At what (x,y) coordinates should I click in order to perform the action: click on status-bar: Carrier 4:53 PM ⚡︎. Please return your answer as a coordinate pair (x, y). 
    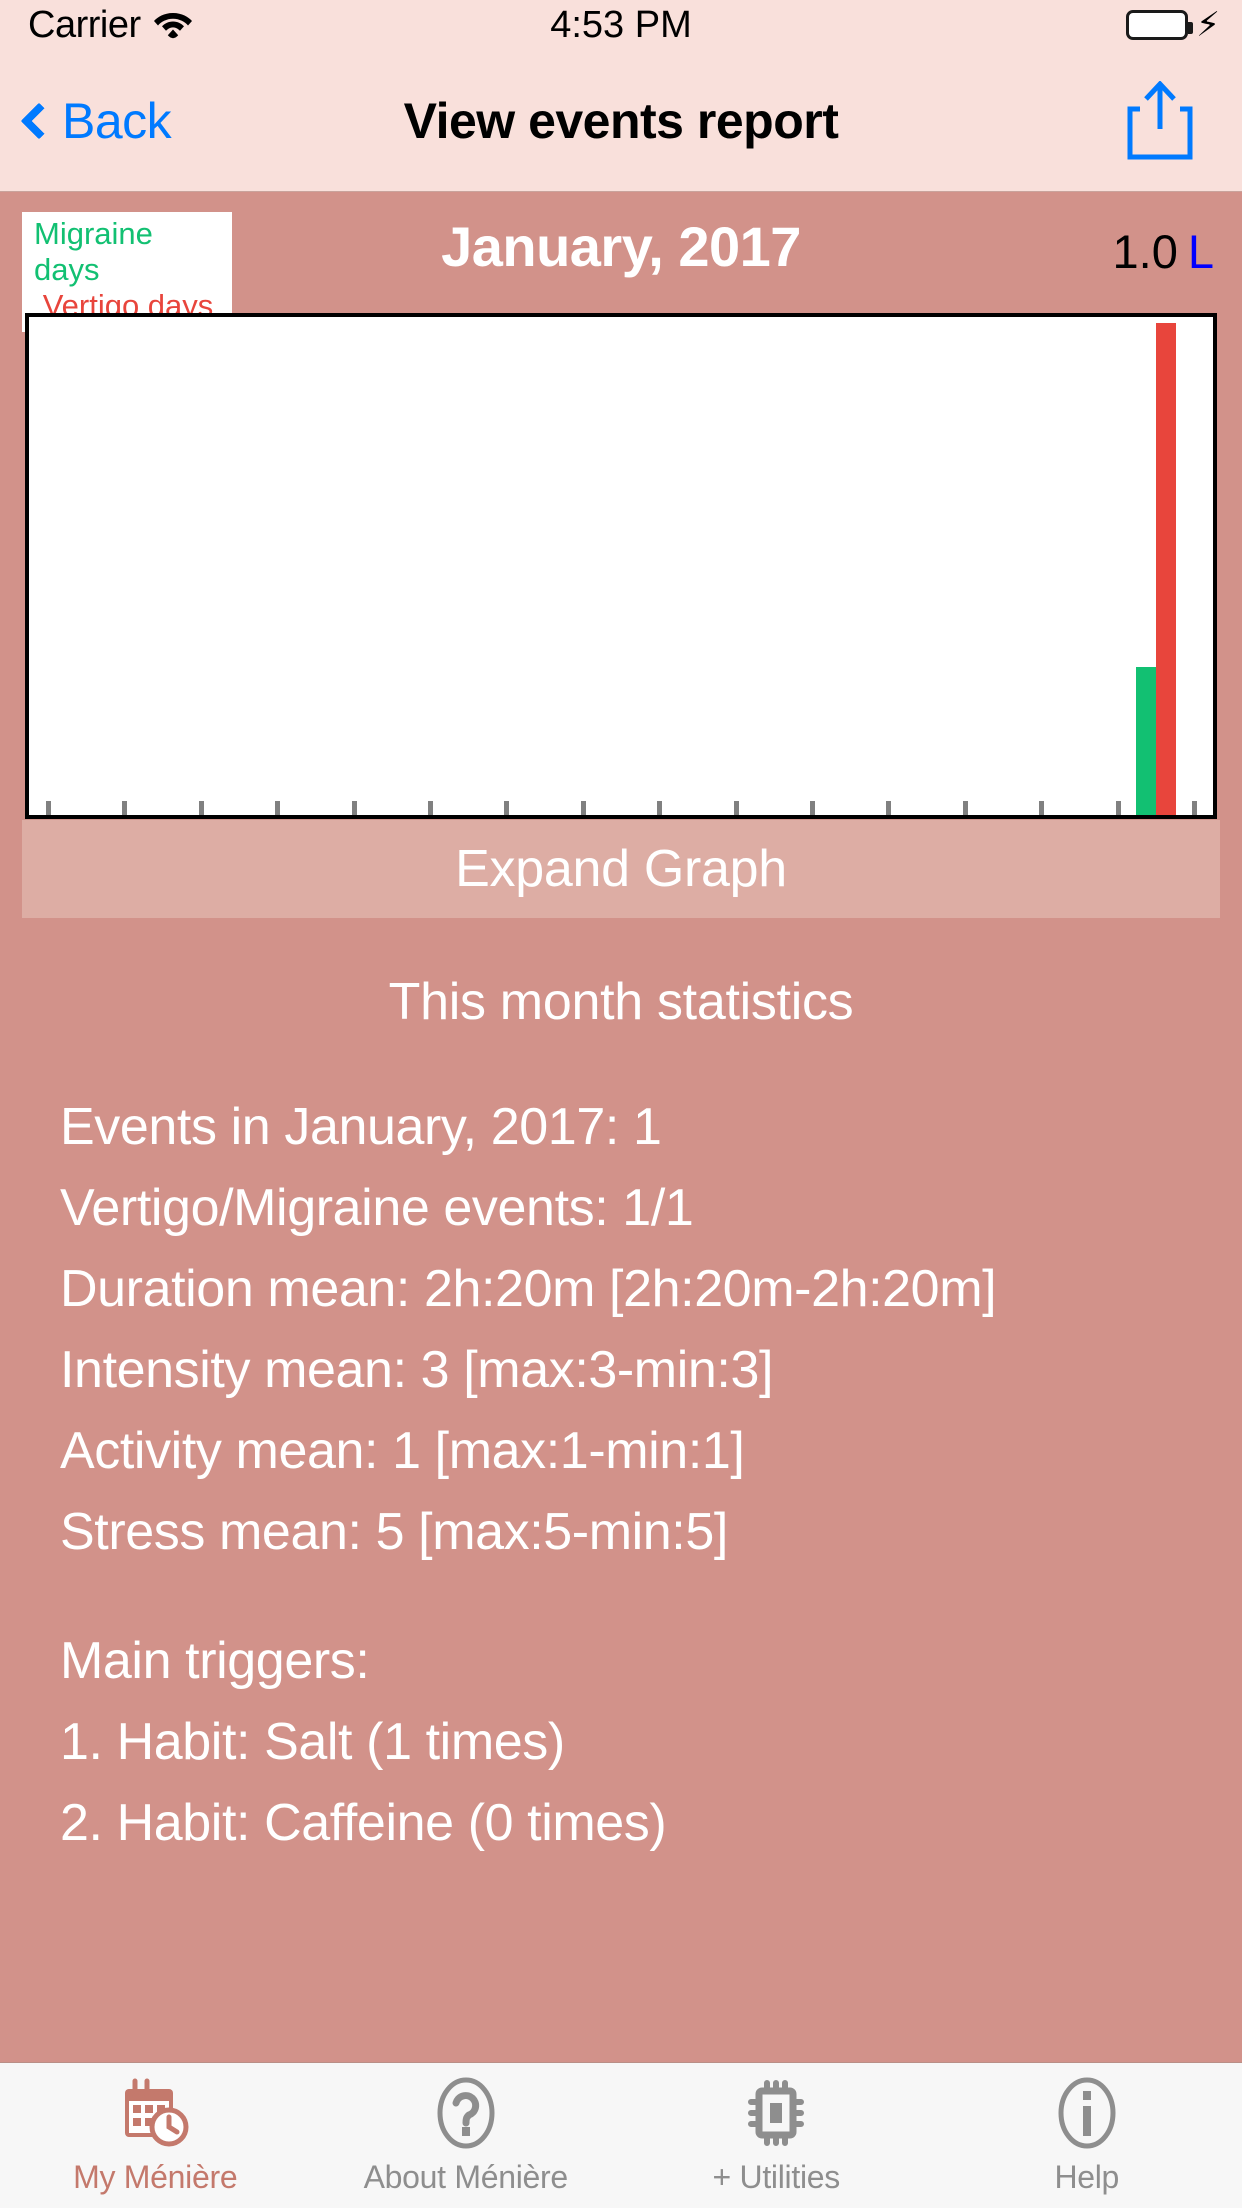
    Looking at the image, I should click on (621, 25).